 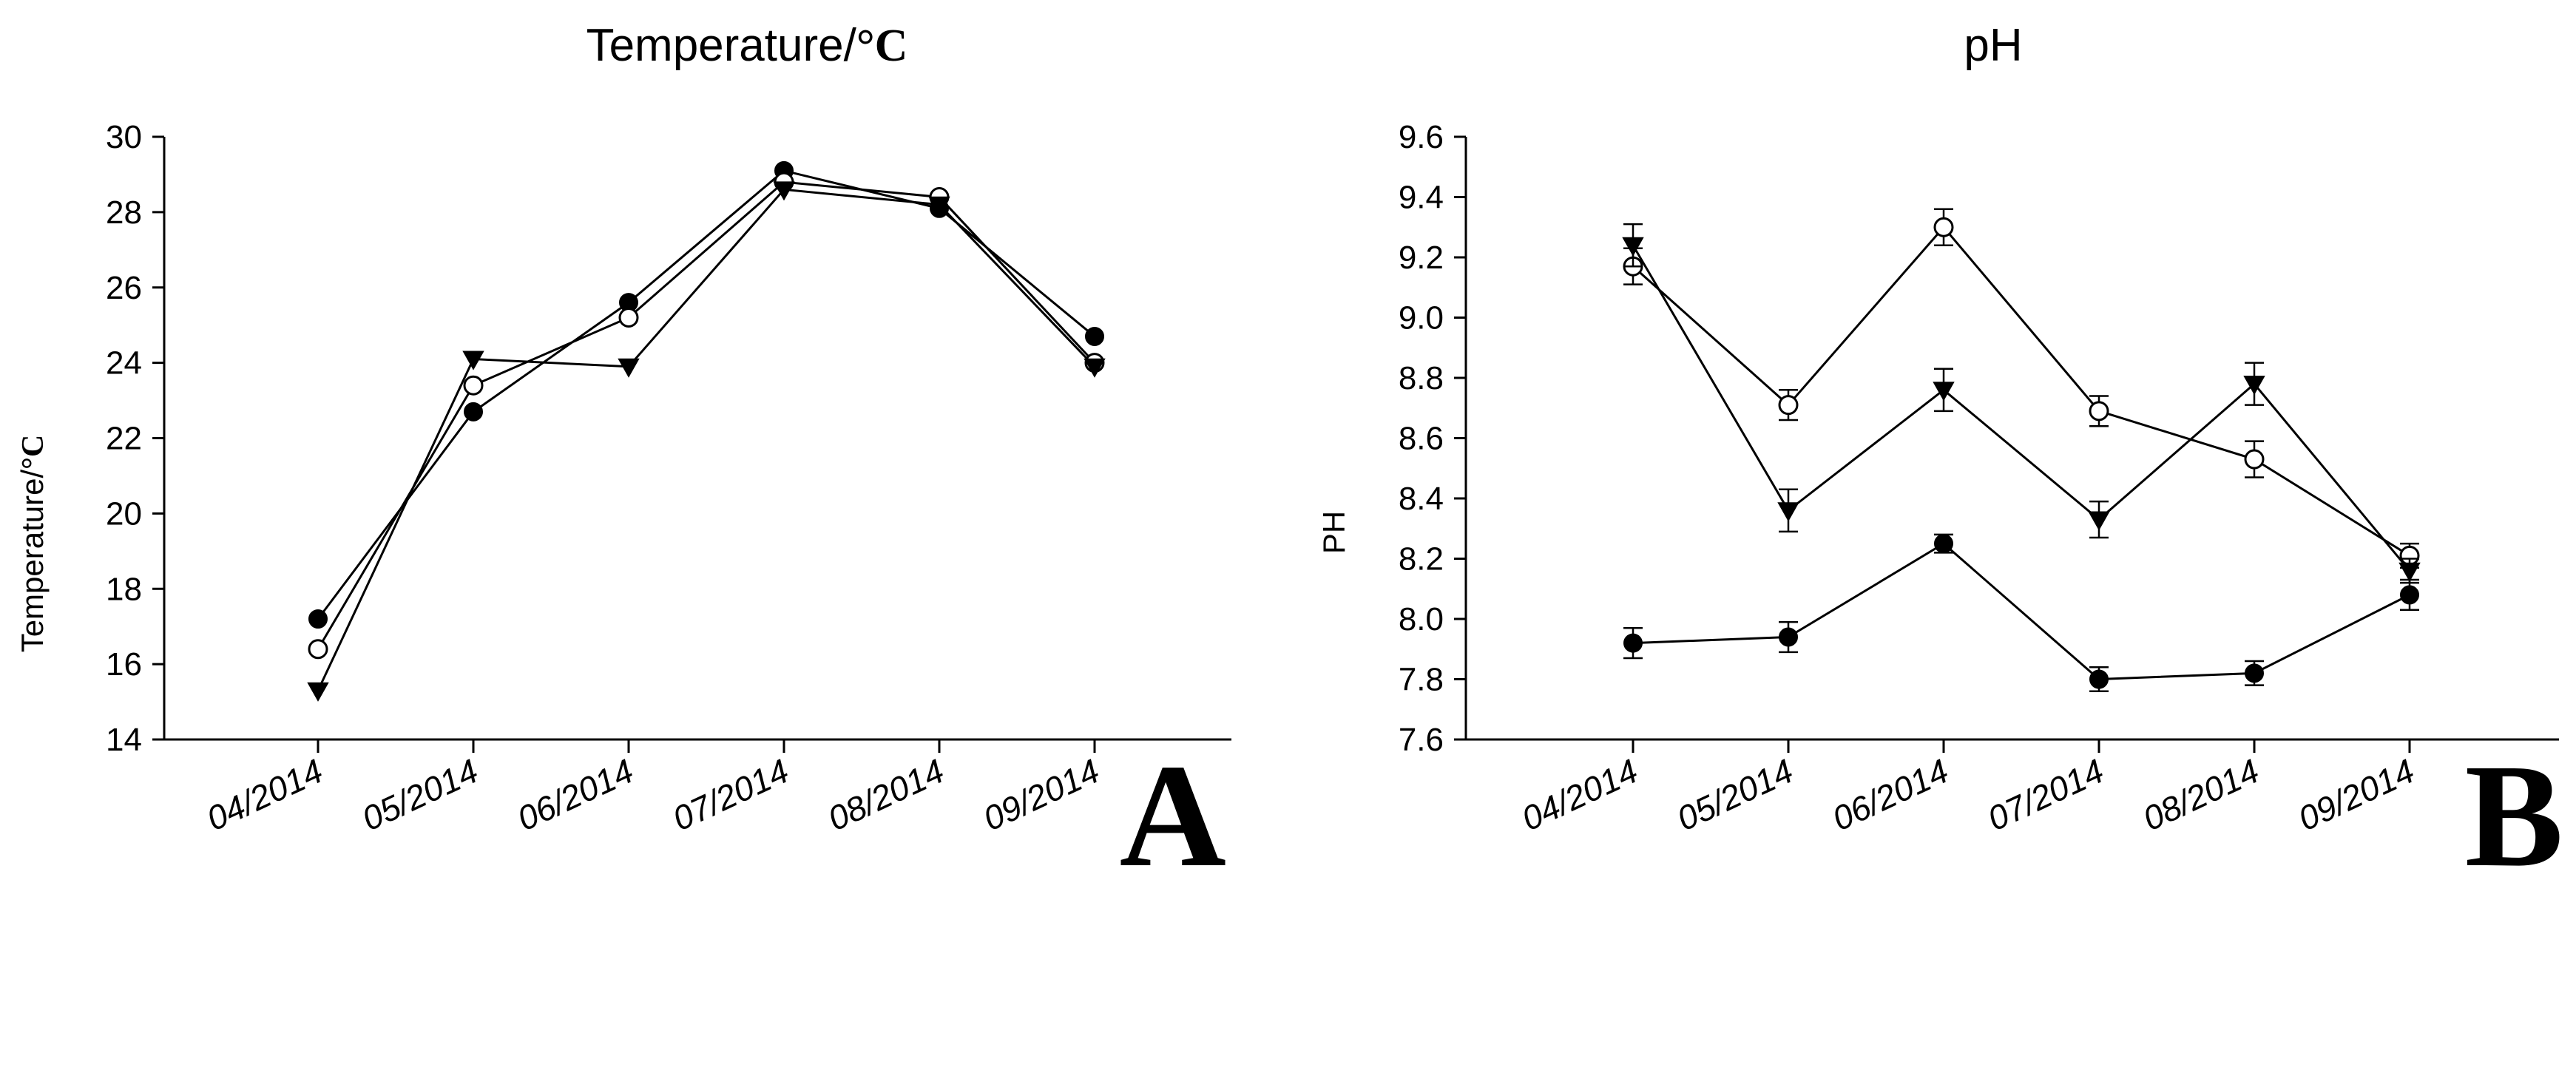 What do you see at coordinates (576, 794) in the screenshot?
I see `panel-a-x-tick-label: 06/2014` at bounding box center [576, 794].